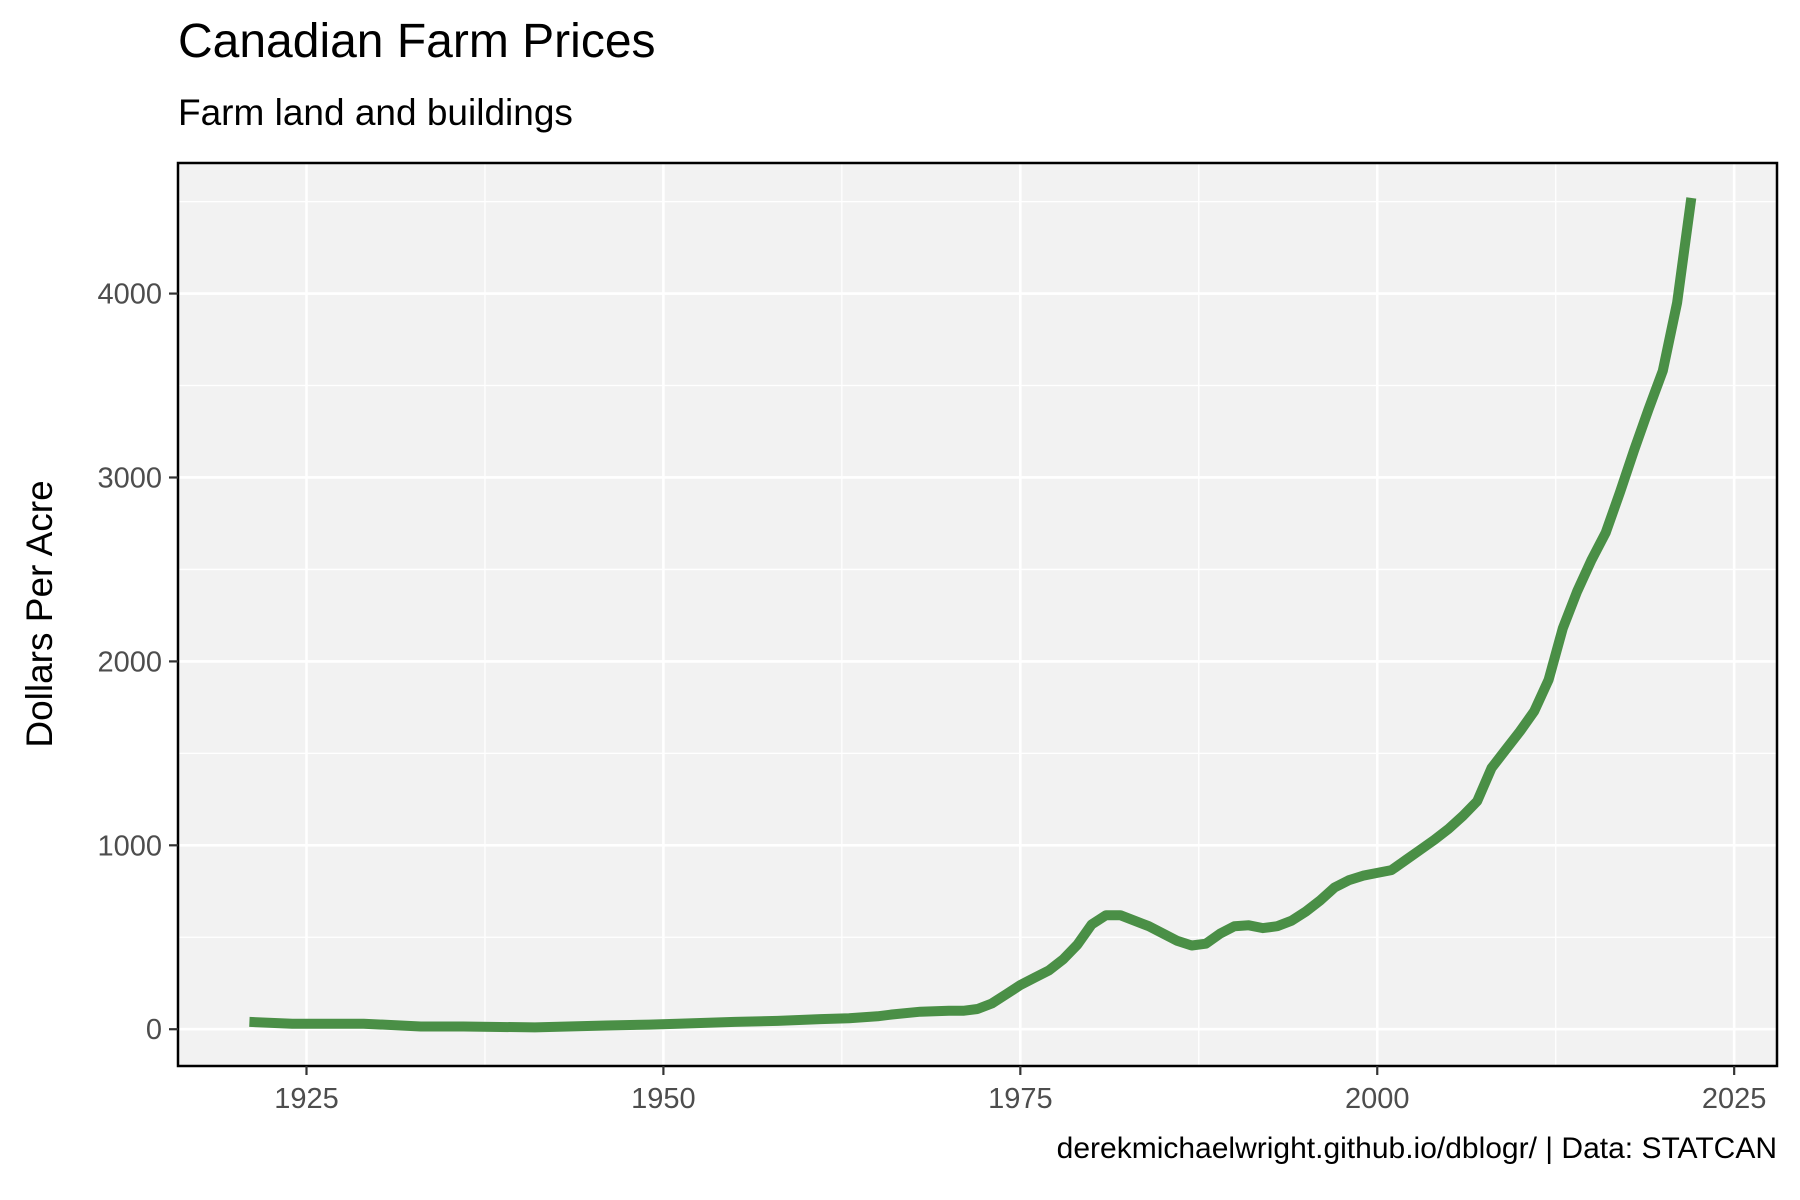  Describe the element at coordinates (129, 662) in the screenshot. I see `y-tick-label: 2000` at that location.